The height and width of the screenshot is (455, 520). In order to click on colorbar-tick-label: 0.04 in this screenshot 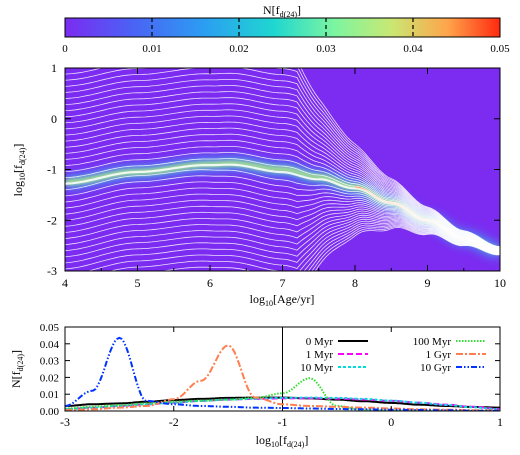, I will do `click(413, 49)`.